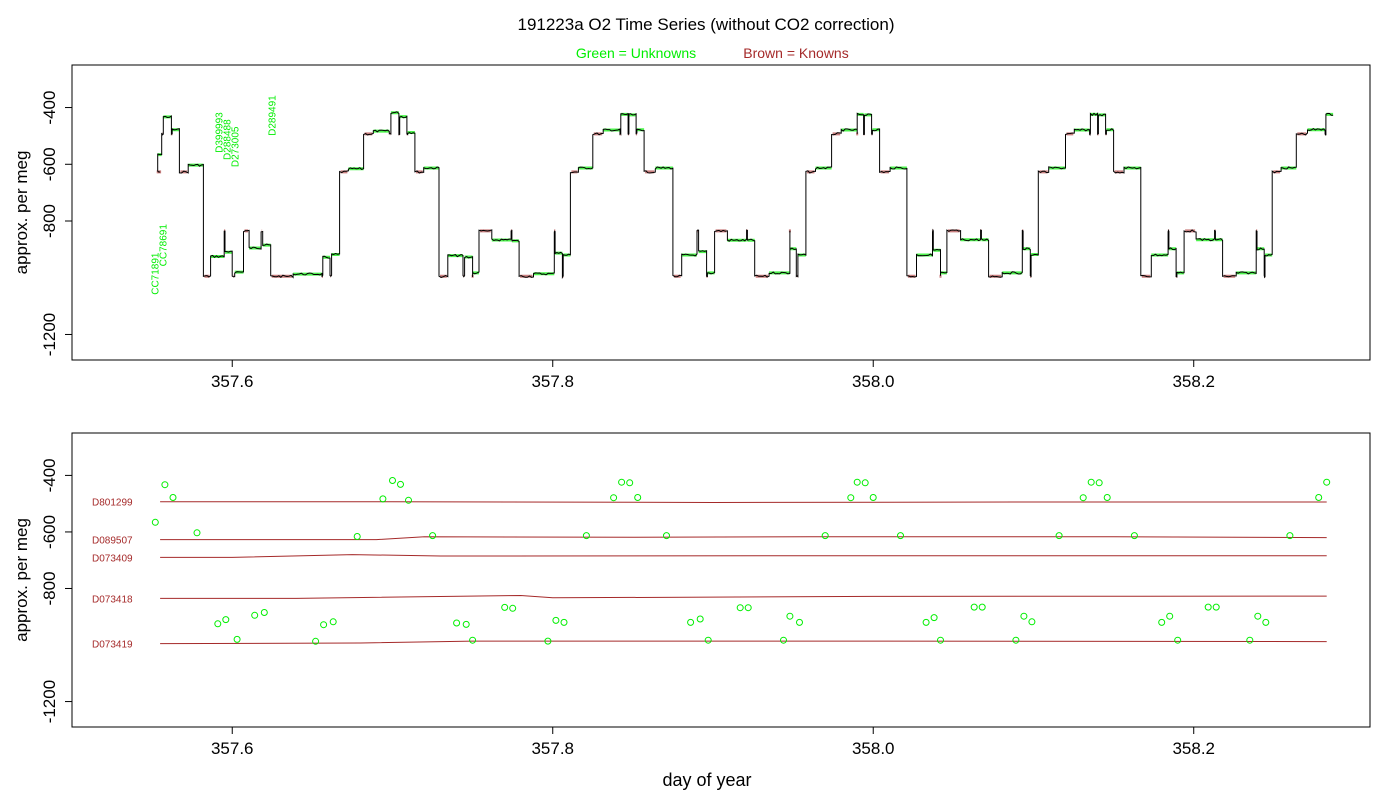 The height and width of the screenshot is (800, 1400). I want to click on known-label-d073419: D073419, so click(112, 645).